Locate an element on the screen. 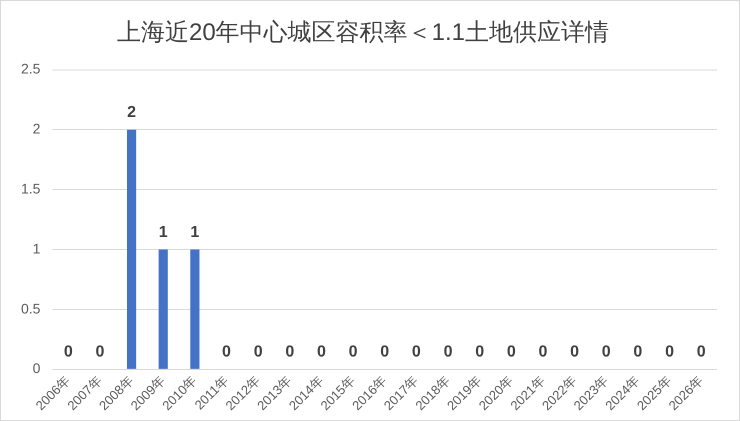  y-tick-label: 1 is located at coordinates (36, 248).